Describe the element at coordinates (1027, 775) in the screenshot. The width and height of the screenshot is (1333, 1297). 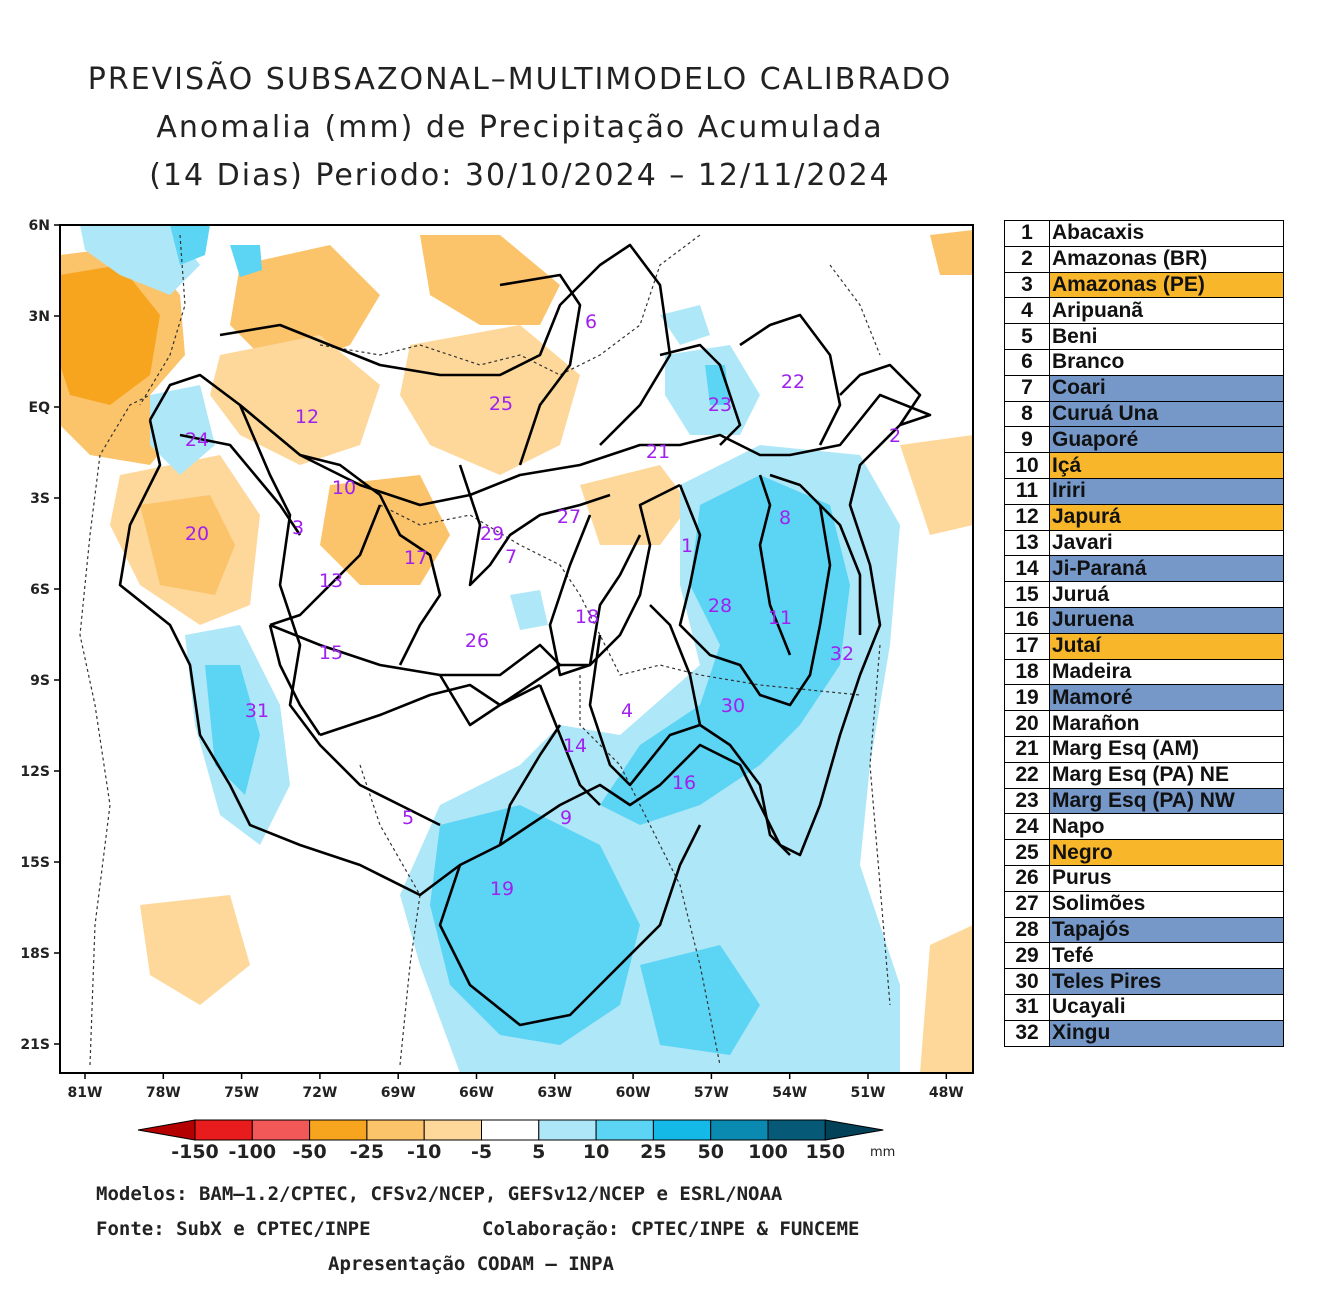
I see `legend-number: 22` at that location.